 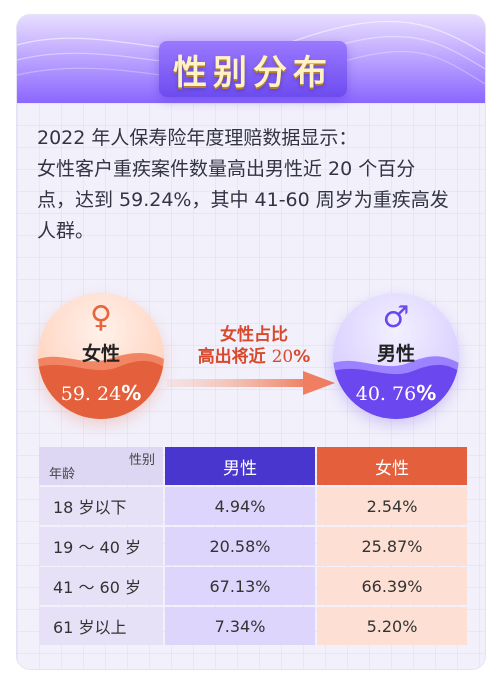 What do you see at coordinates (396, 317) in the screenshot?
I see `male-symbol-icon: ♂` at bounding box center [396, 317].